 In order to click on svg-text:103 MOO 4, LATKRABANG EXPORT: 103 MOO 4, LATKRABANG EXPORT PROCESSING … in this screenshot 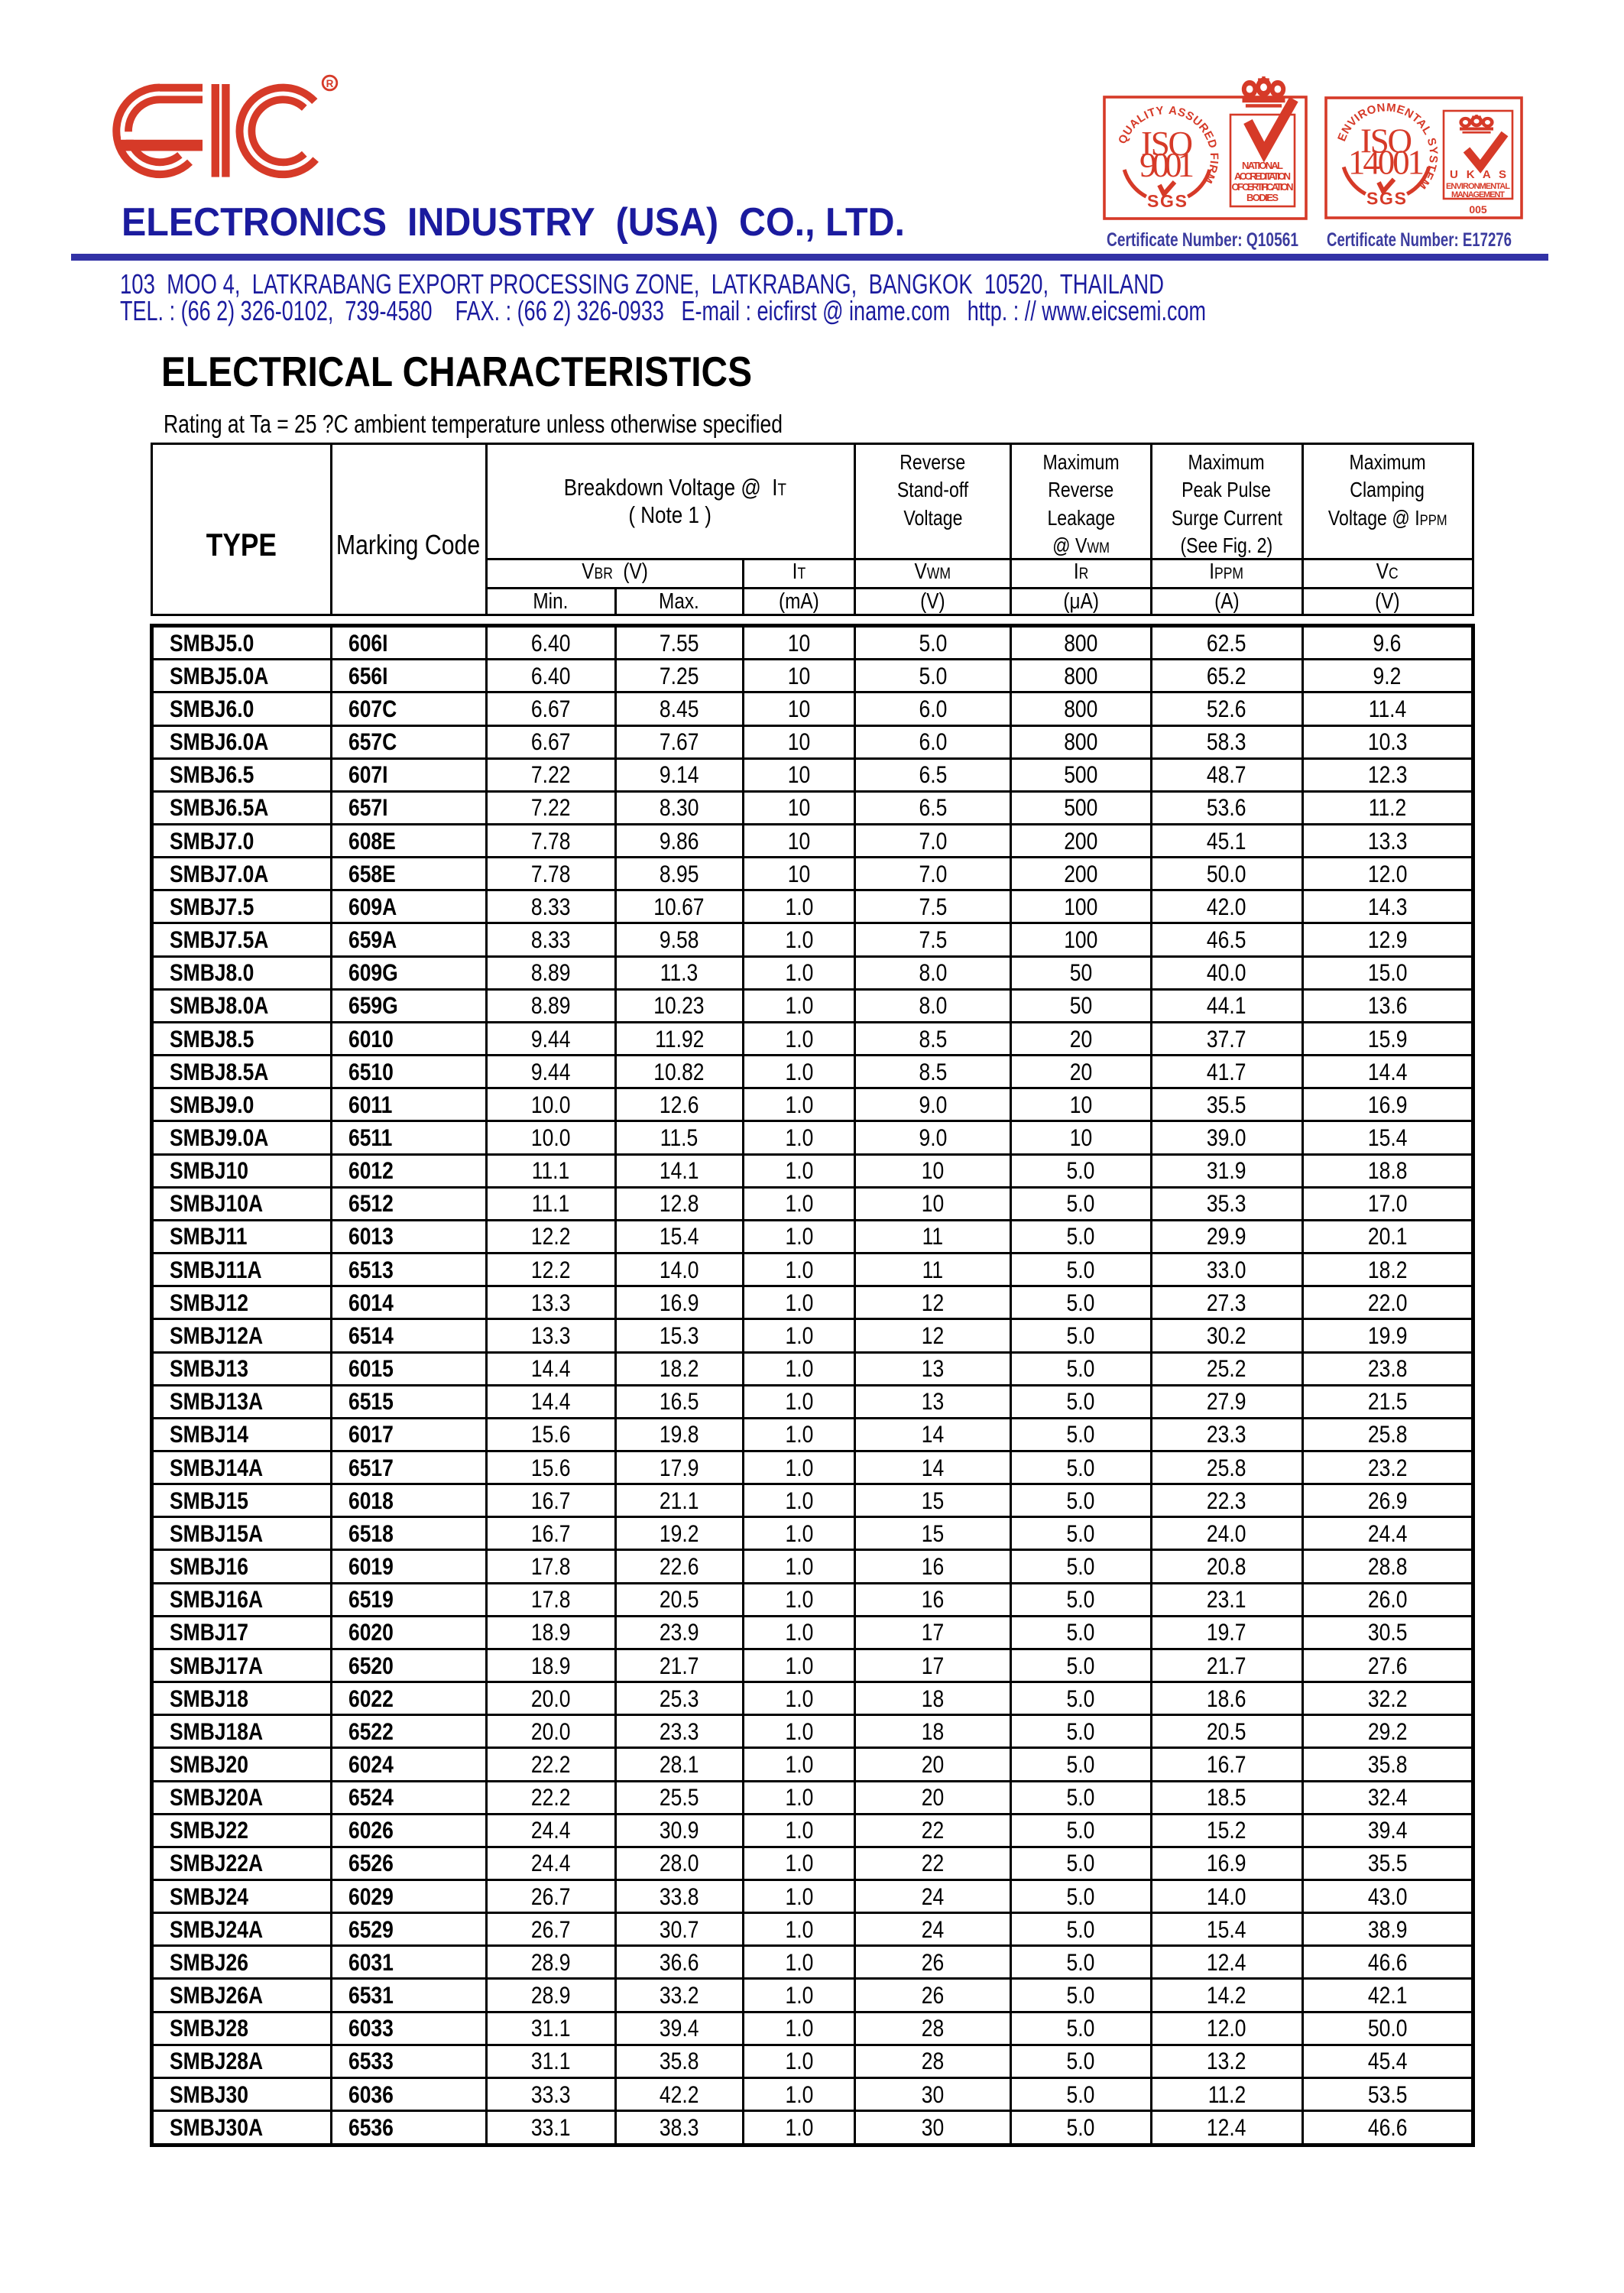, I will do `click(642, 284)`.